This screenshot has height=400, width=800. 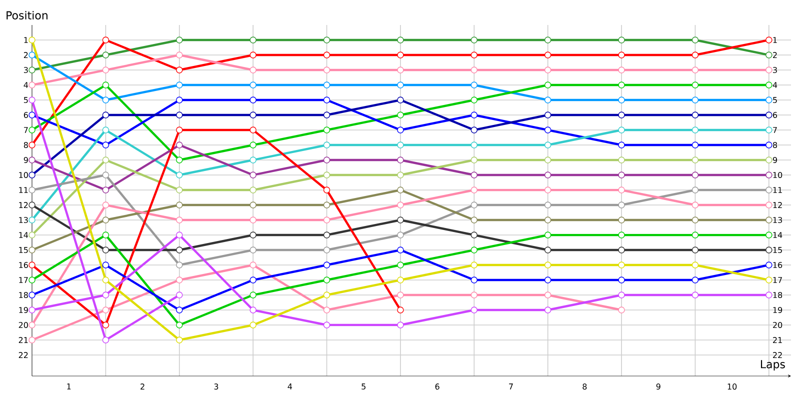 I want to click on x-tick-label: 6, so click(x=437, y=387).